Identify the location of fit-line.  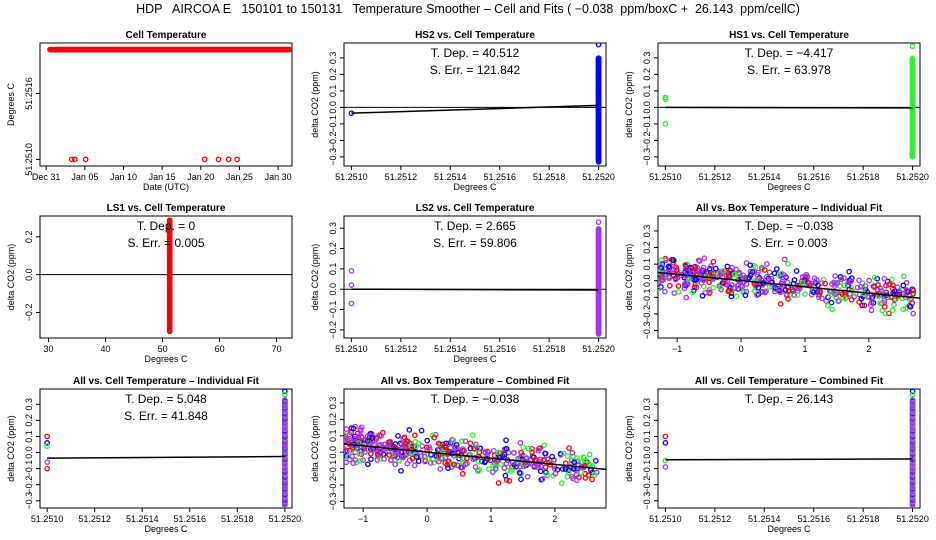
(166, 457).